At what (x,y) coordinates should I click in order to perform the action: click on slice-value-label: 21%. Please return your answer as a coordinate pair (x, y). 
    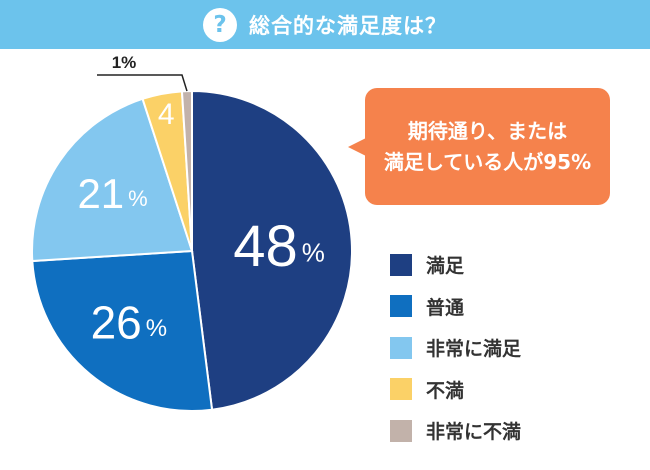
    Looking at the image, I should click on (112, 193).